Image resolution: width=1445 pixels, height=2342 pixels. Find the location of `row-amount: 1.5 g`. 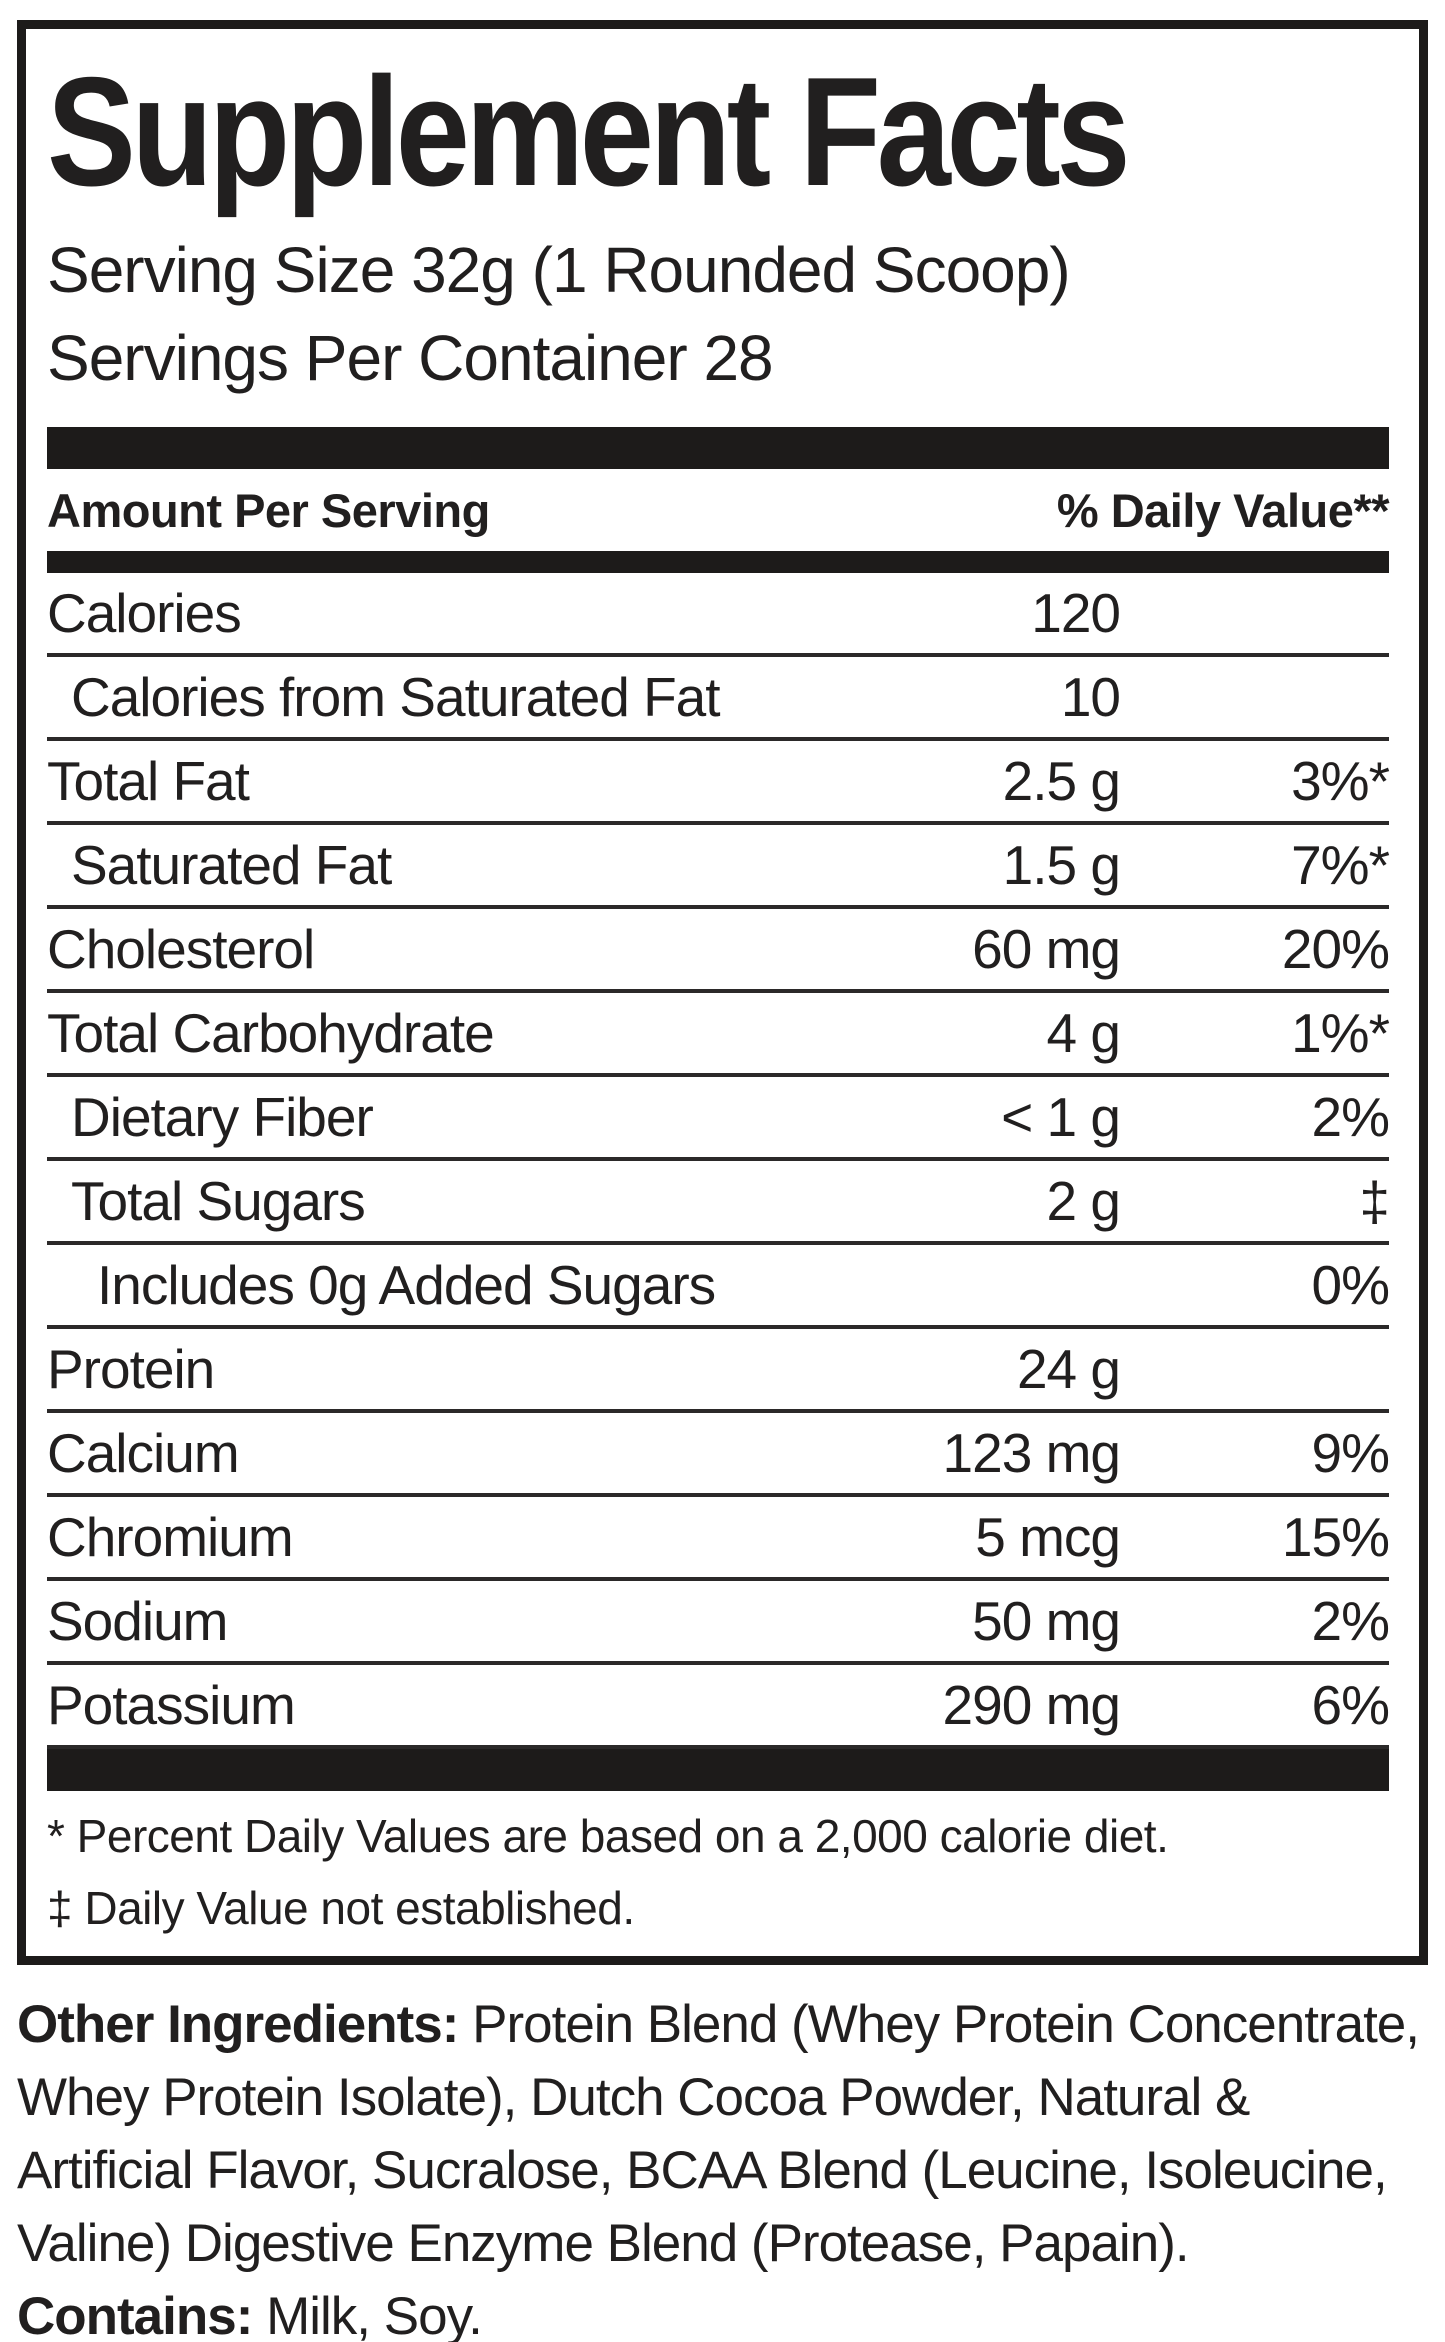

row-amount: 1.5 g is located at coordinates (1061, 865).